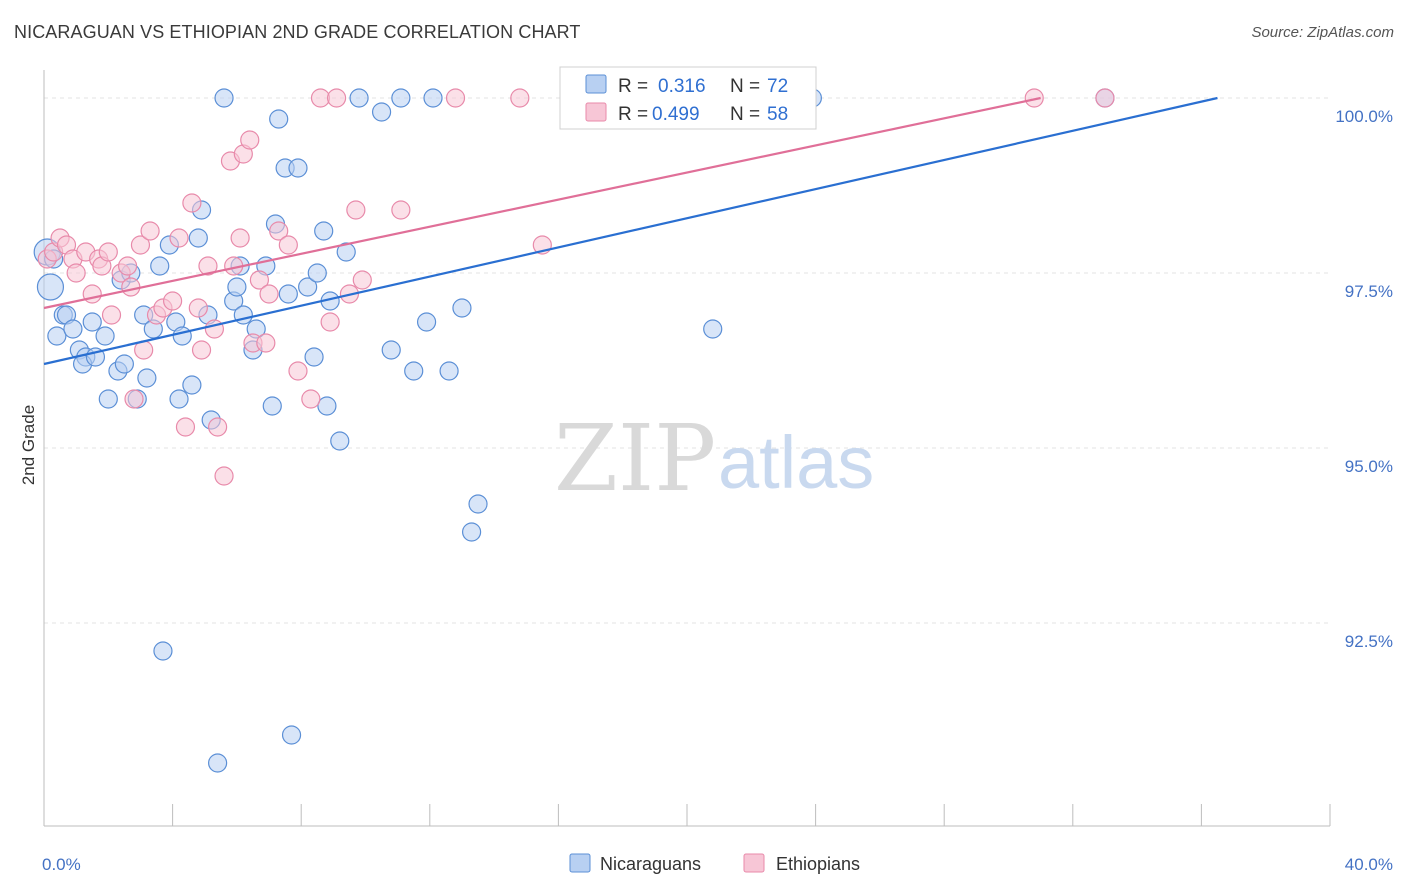 The width and height of the screenshot is (1406, 892). Describe the element at coordinates (676, 114) in the screenshot. I see `legend-r-value-1: 0.499` at that location.